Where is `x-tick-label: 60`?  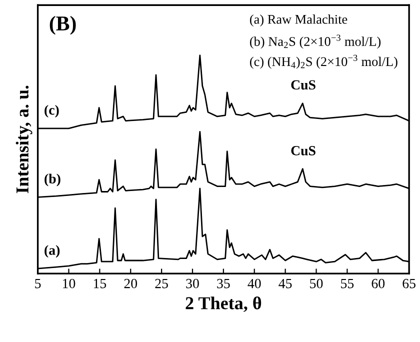
x-tick-label: 60 is located at coordinates (378, 283).